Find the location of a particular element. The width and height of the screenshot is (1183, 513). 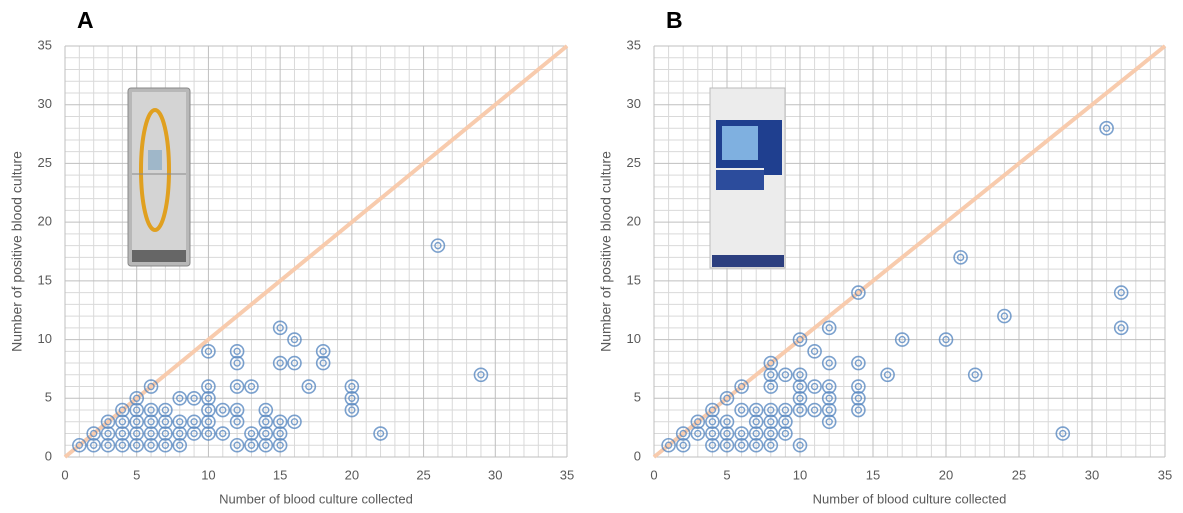

y-tick-label: 35 is located at coordinates (45, 44).